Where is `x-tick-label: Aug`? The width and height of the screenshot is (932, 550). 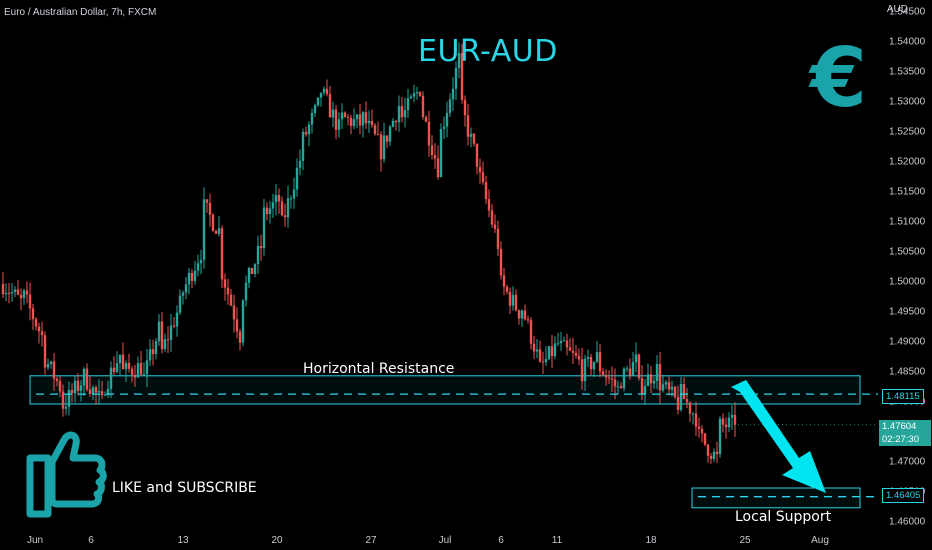
x-tick-label: Aug is located at coordinates (820, 540).